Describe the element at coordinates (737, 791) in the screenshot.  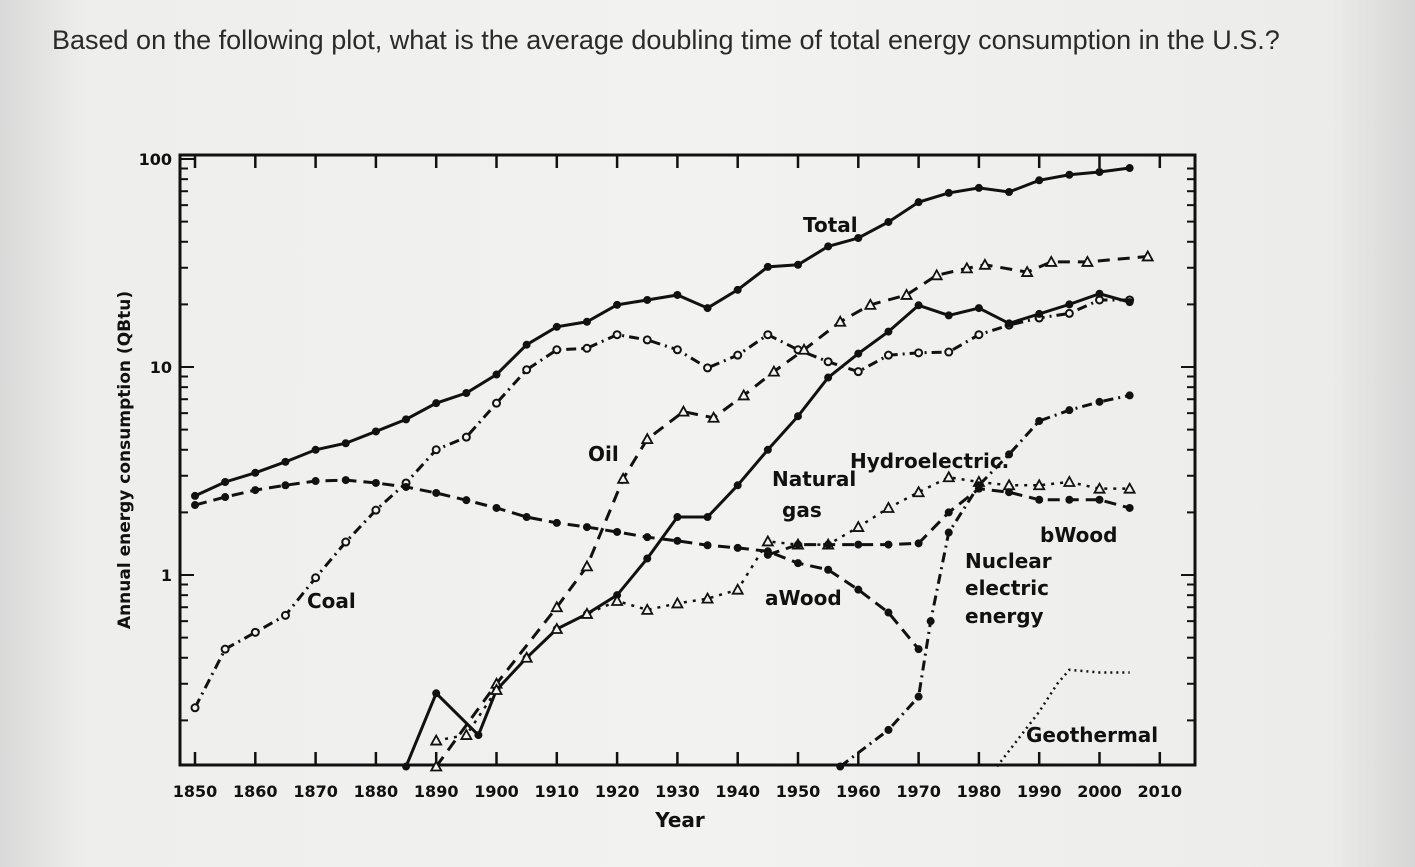
I see `x-tick-label: 1940` at that location.